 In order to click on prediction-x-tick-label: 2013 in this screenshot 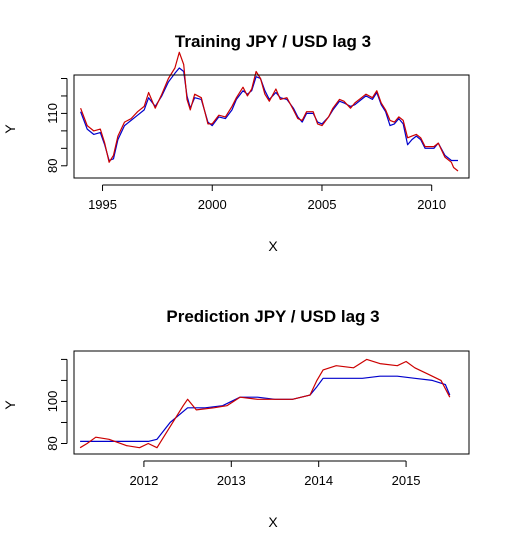, I will do `click(231, 480)`.